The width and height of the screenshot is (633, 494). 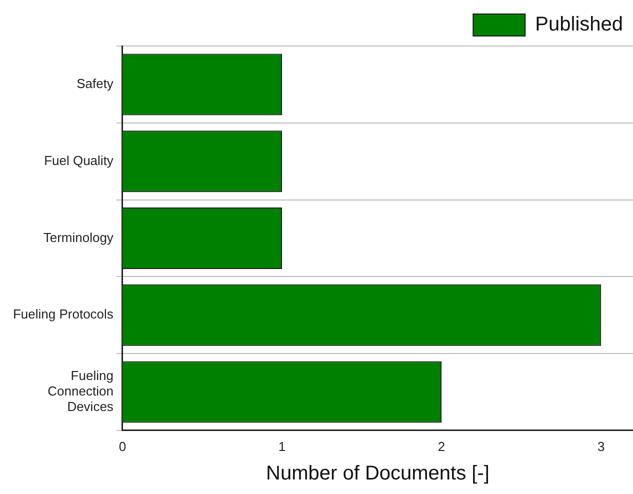 I want to click on y-tick-label: Fueling Connection Devices, so click(x=81, y=391).